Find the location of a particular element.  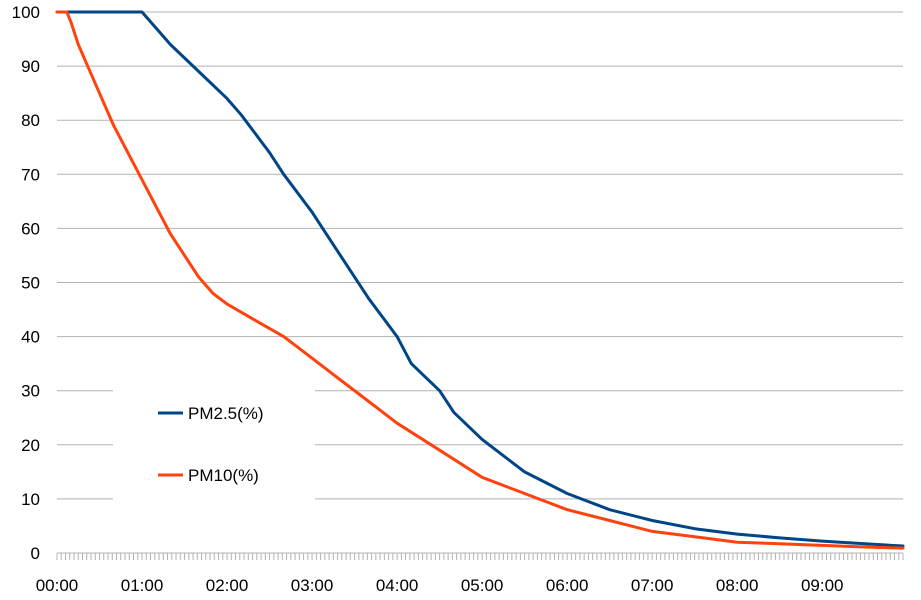

y-tick-labels: 0 10 20 30 40 50 60 70 80 90 100 is located at coordinates (26, 283).